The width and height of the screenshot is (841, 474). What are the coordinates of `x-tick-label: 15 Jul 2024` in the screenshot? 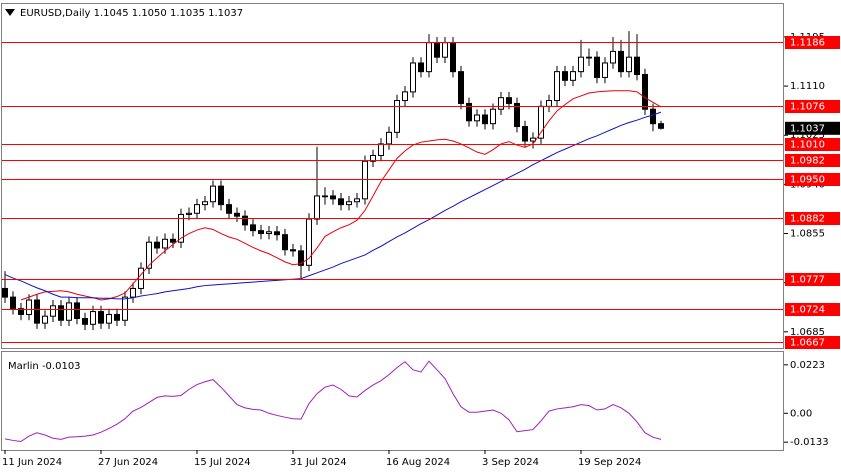 It's located at (222, 462).